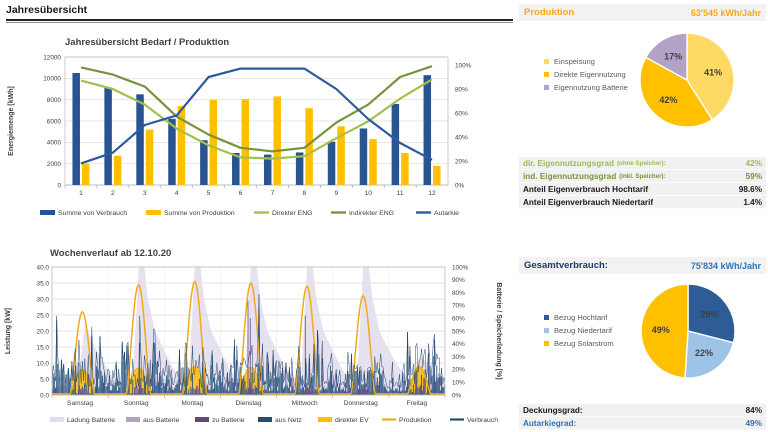  Describe the element at coordinates (458, 331) in the screenshot. I see `y2-axis-tick: 50%` at that location.